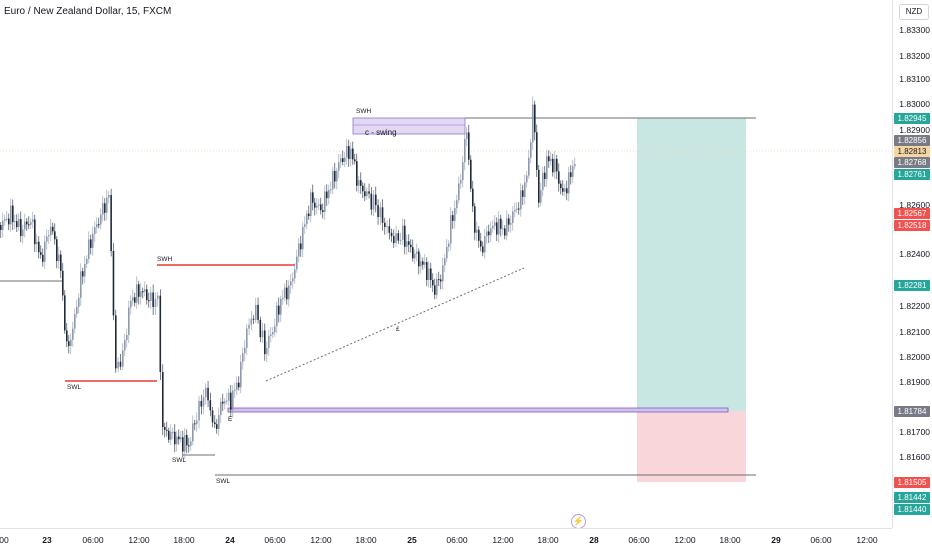  Describe the element at coordinates (914, 306) in the screenshot. I see `price-axis-label: 1.82200` at that location.